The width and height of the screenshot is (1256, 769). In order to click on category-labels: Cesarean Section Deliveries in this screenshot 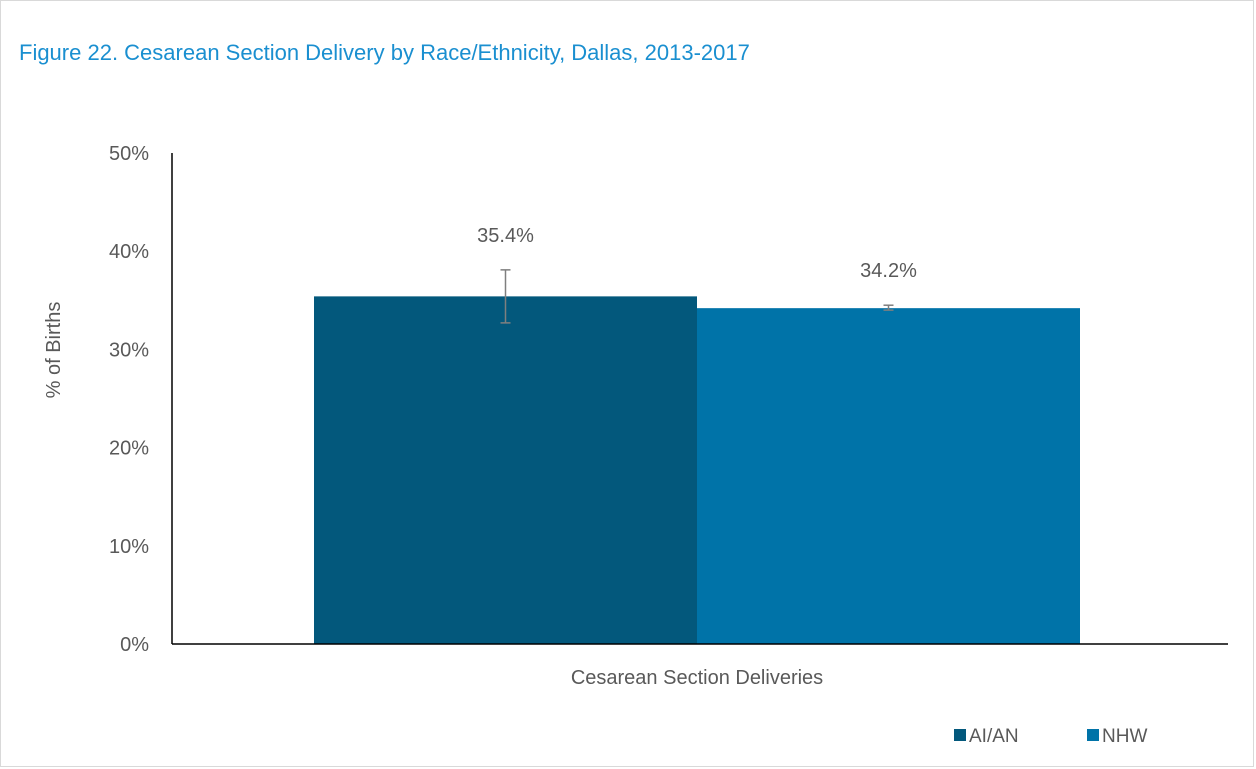, I will do `click(697, 678)`.